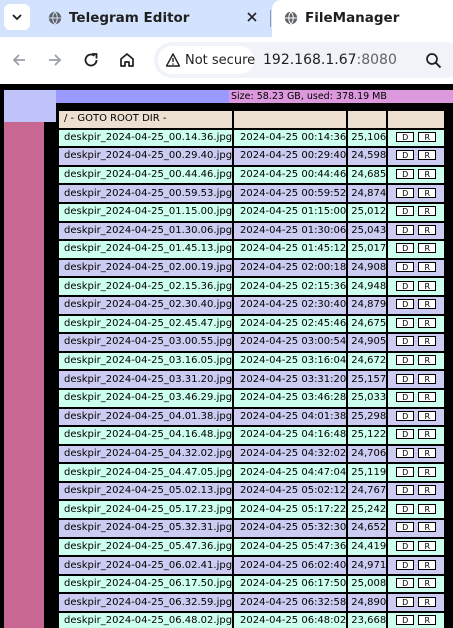 The width and height of the screenshot is (453, 628). I want to click on file-name-link: deskpir_2024-04-25_05.47.36.jpg, so click(146, 547).